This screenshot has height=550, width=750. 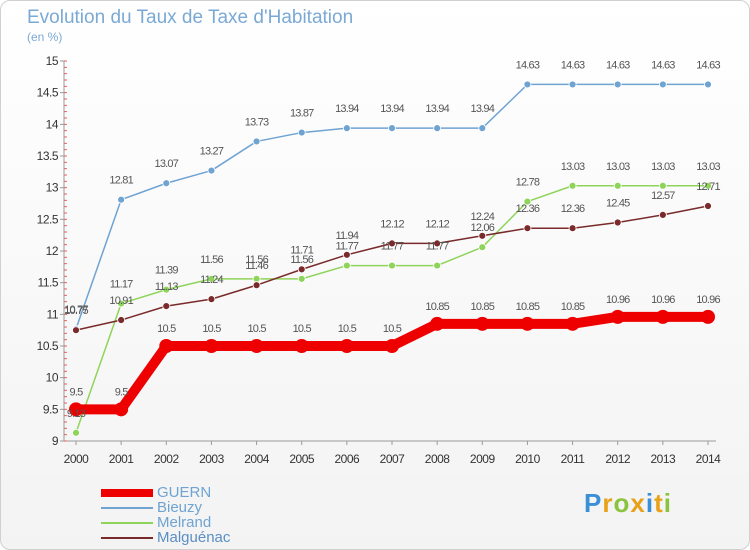 What do you see at coordinates (167, 164) in the screenshot?
I see `data-label: 13.07` at bounding box center [167, 164].